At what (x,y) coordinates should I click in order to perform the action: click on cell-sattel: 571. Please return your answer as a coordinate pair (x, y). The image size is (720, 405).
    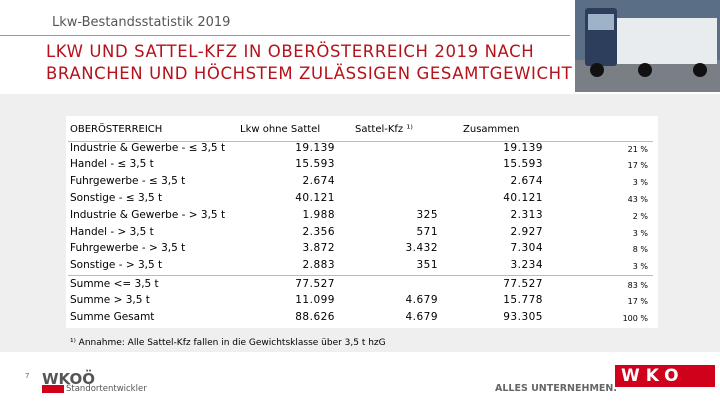
    Looking at the image, I should click on (427, 232).